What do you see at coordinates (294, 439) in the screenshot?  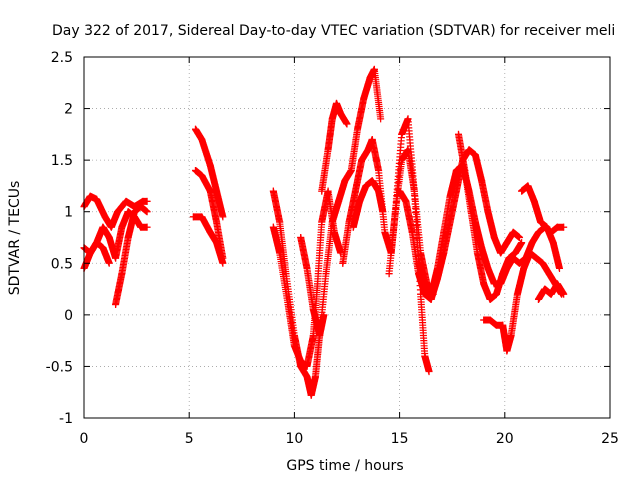 I see `x-tick-label: 10` at bounding box center [294, 439].